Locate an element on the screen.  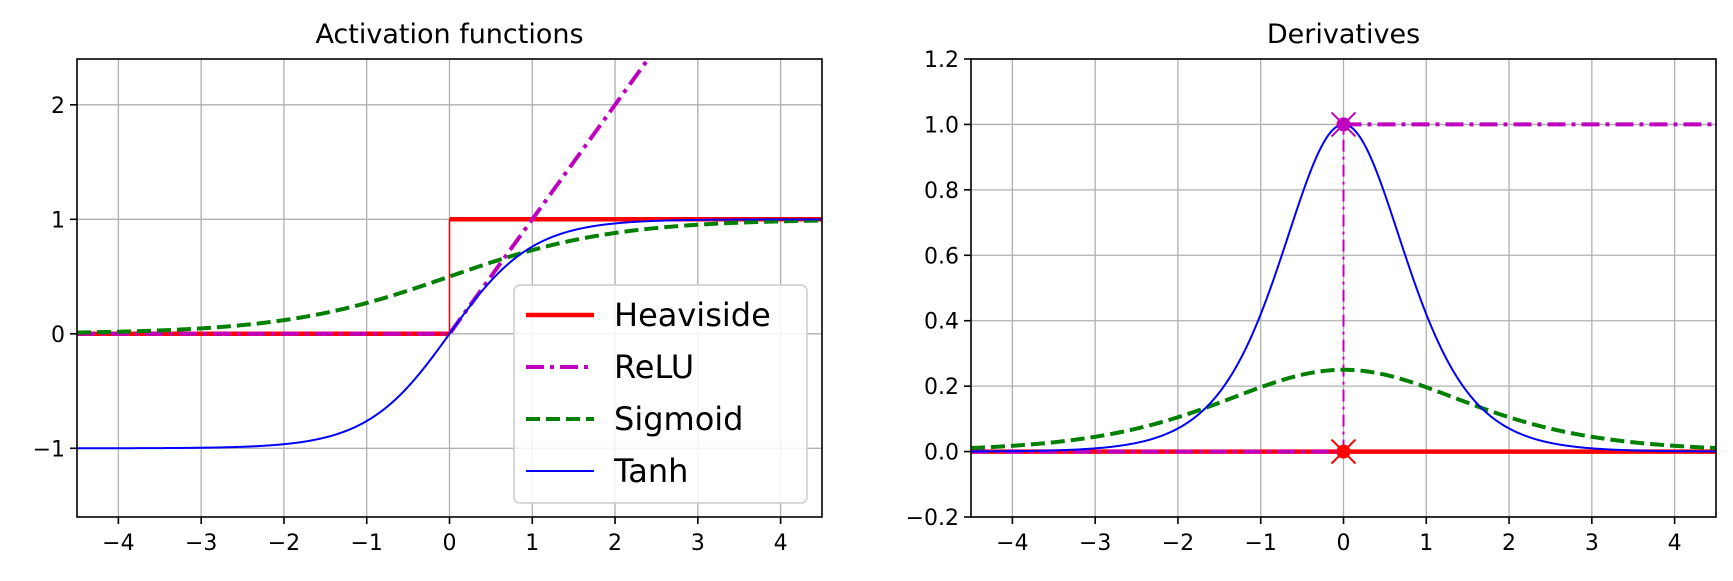
legend: Heaviside ReLU Sigmoid Tanh is located at coordinates (660, 394).